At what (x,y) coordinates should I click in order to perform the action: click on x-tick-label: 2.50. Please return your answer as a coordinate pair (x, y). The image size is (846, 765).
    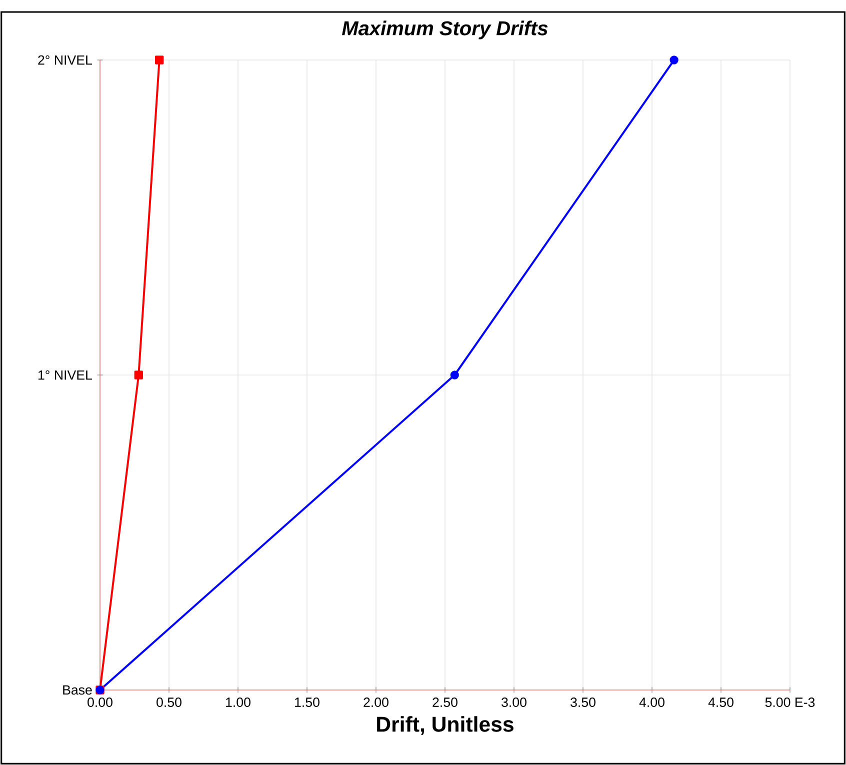
    Looking at the image, I should click on (445, 702).